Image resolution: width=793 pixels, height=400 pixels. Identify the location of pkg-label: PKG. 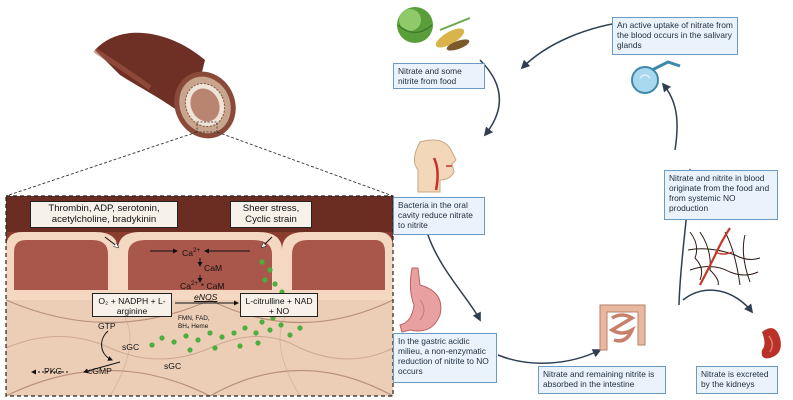
(53, 371).